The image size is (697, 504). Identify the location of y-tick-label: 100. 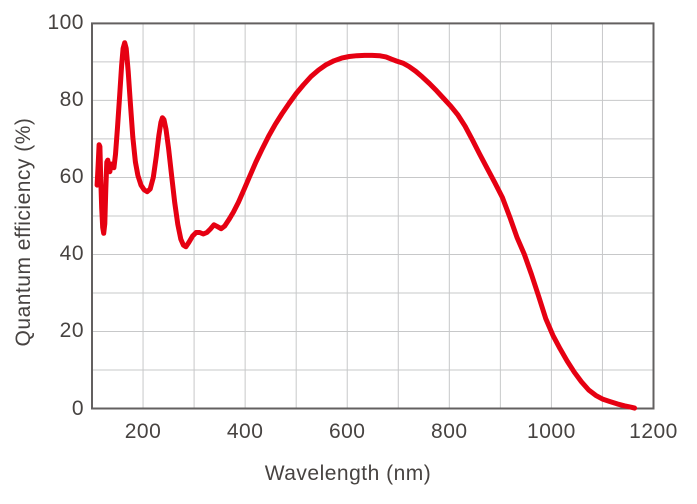
(65, 23).